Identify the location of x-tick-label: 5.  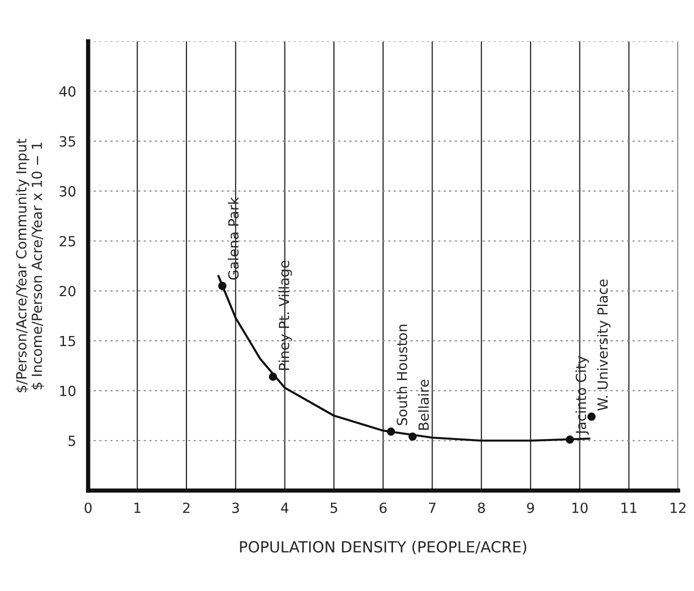
(334, 508).